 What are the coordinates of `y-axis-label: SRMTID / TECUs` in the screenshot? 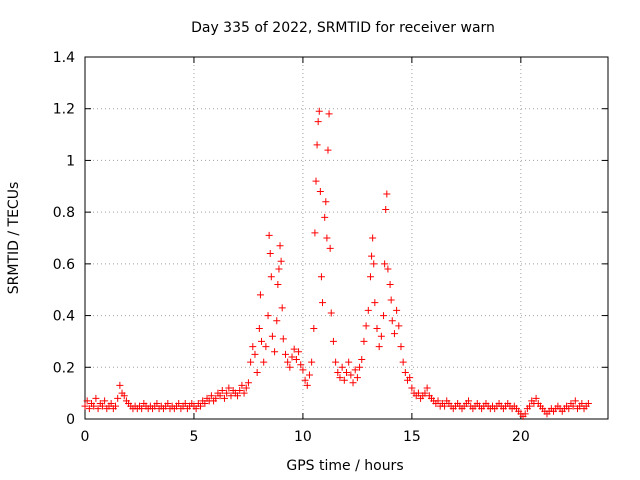 It's located at (14, 238).